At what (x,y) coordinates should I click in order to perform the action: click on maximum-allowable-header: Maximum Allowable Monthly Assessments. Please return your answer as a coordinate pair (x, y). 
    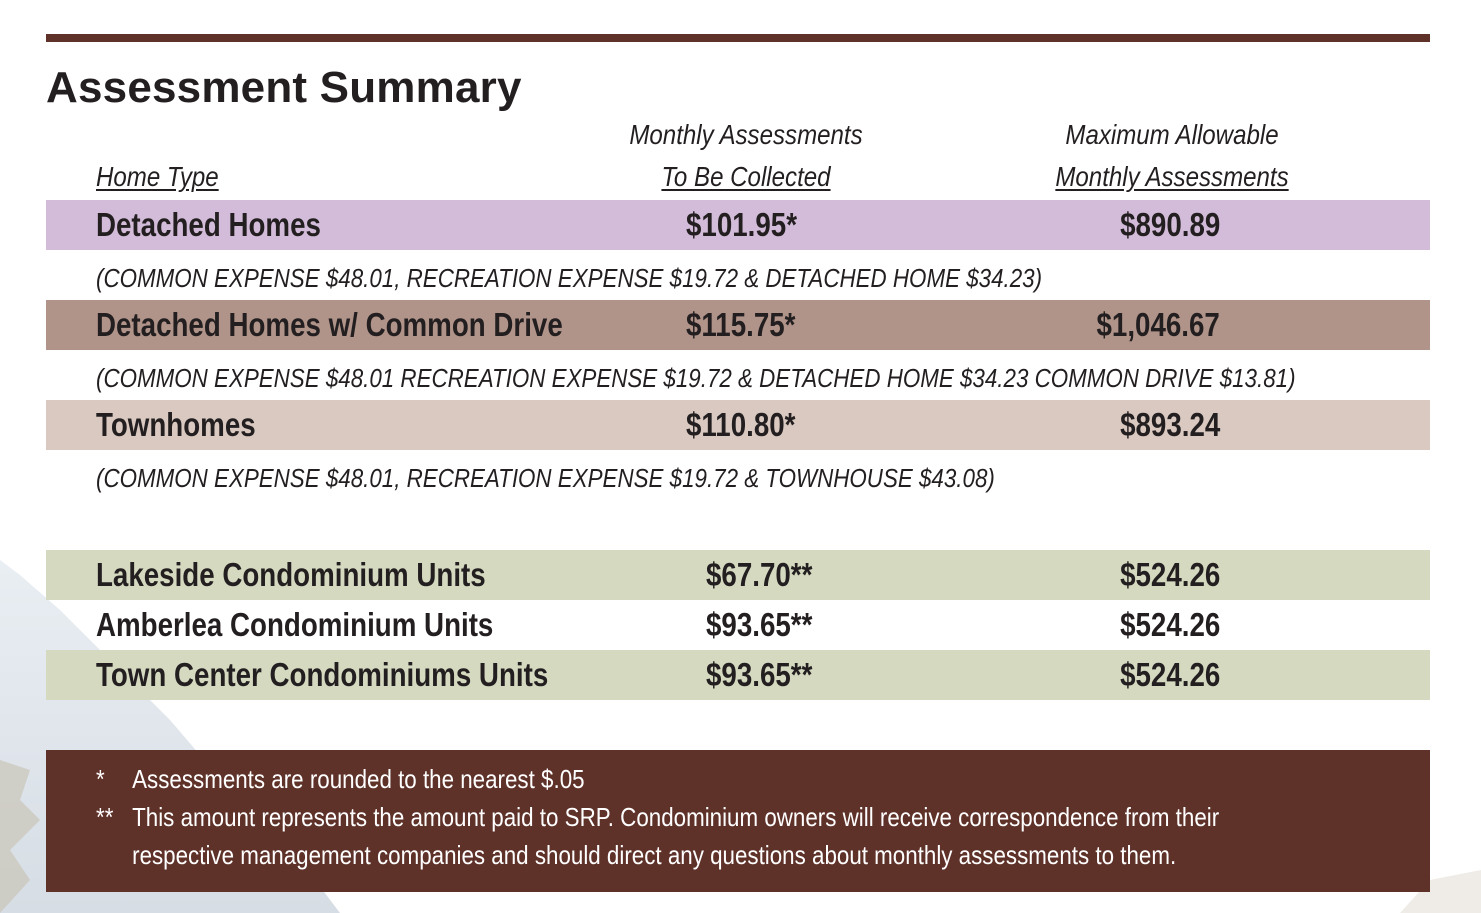
    Looking at the image, I should click on (1171, 156).